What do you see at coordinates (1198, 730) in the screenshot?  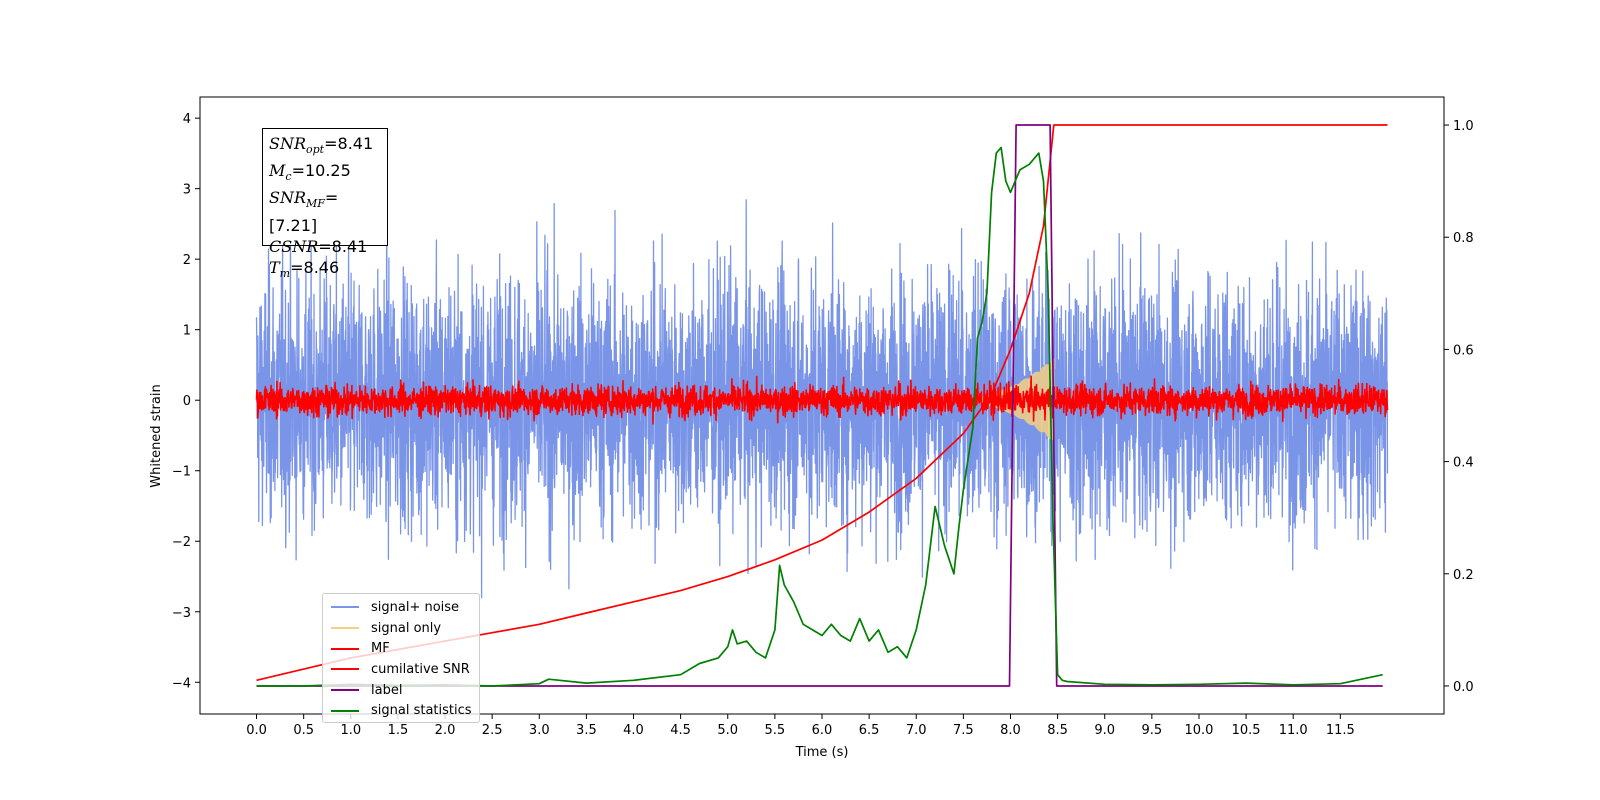 I see `x-tick-label: 10.0` at bounding box center [1198, 730].